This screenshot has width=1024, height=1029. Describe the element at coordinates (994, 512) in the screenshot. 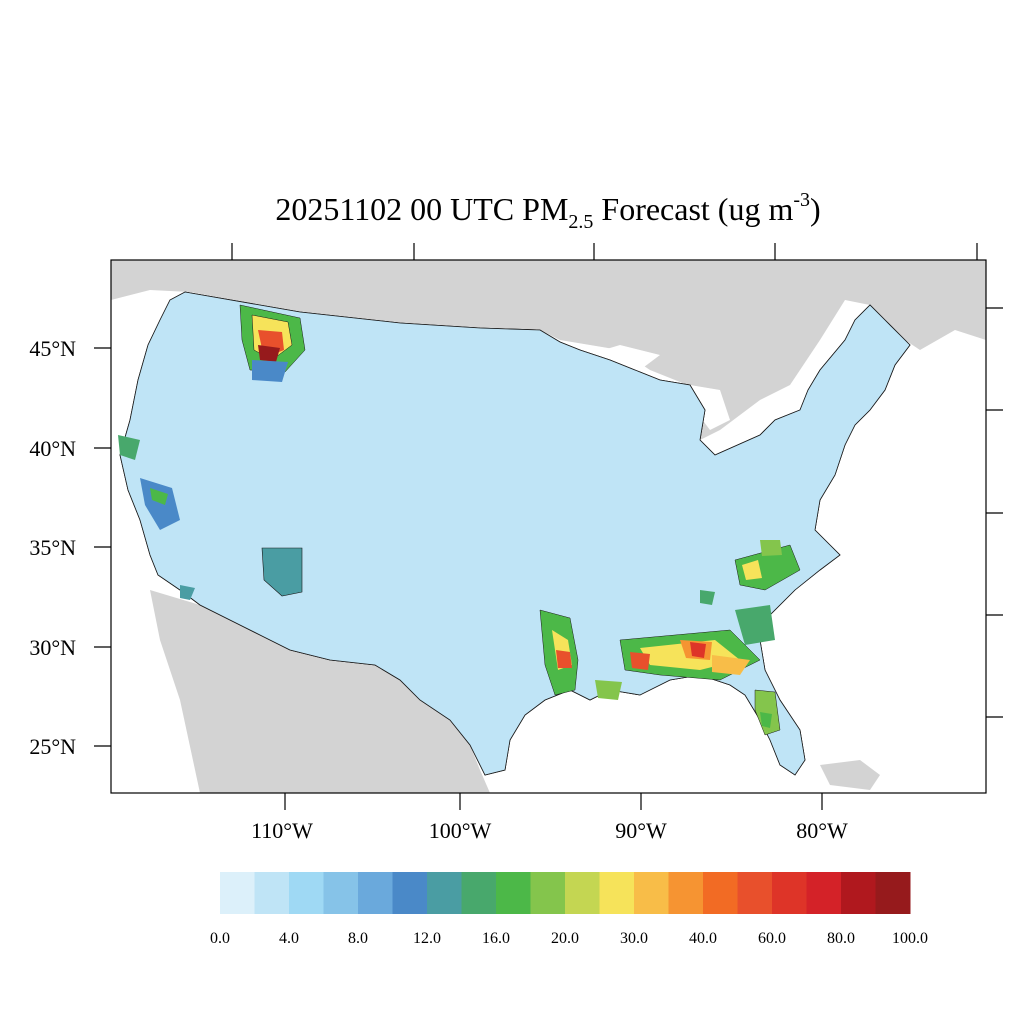

I see `right-ticks` at that location.